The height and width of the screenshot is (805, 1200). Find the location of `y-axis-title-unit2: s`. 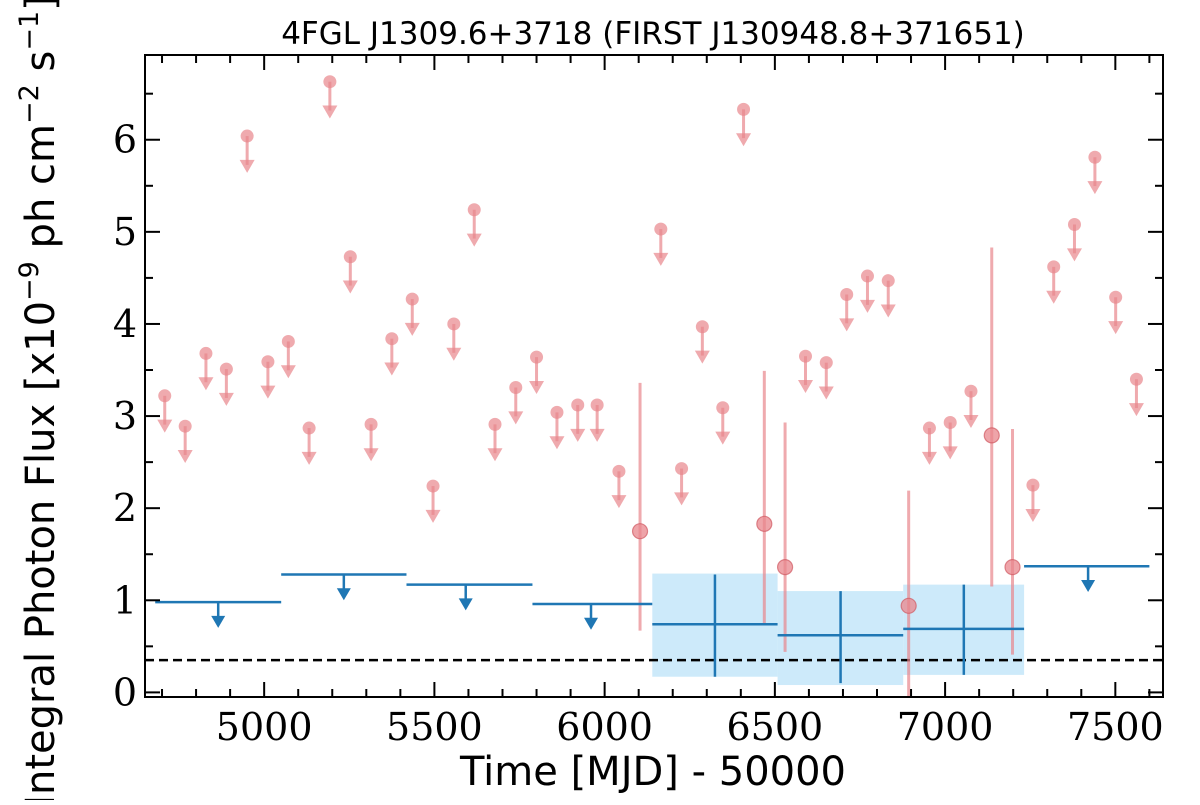

y-axis-title-unit2: s is located at coordinates (41, 68).